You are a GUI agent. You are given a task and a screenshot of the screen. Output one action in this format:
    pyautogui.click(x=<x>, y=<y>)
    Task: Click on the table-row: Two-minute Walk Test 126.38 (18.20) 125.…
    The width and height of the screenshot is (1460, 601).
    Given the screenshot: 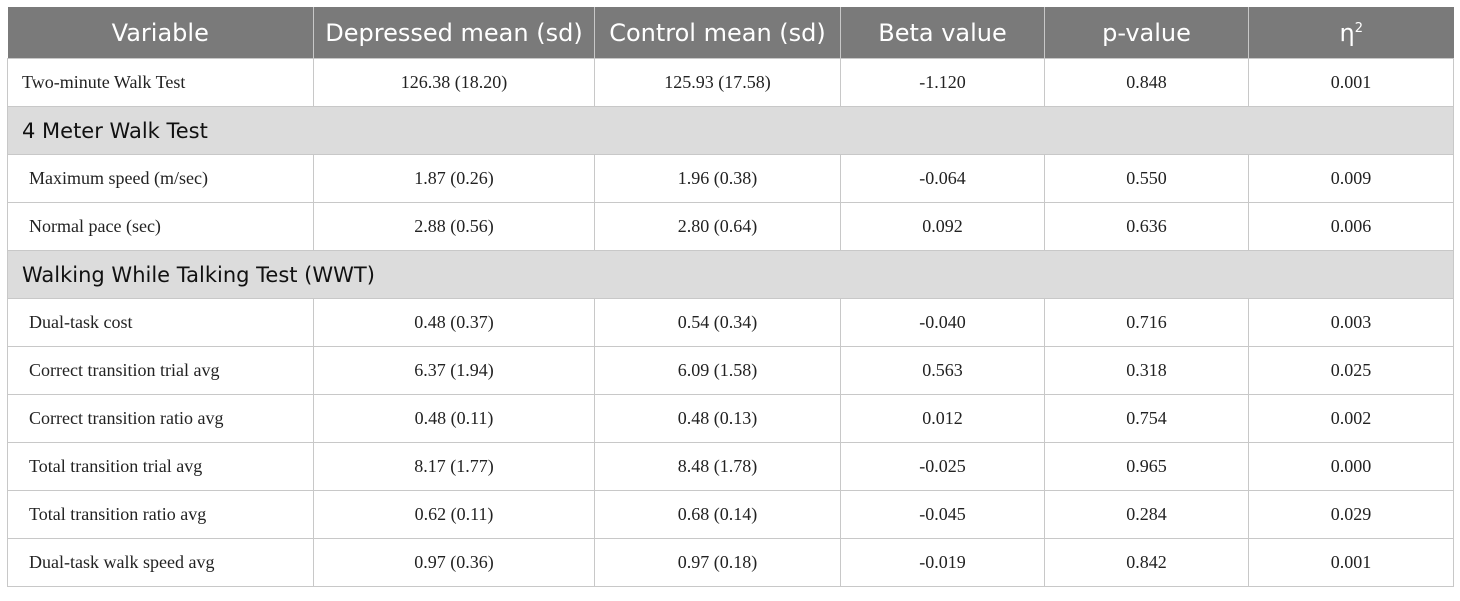 What is the action you would take?
    pyautogui.click(x=730, y=82)
    